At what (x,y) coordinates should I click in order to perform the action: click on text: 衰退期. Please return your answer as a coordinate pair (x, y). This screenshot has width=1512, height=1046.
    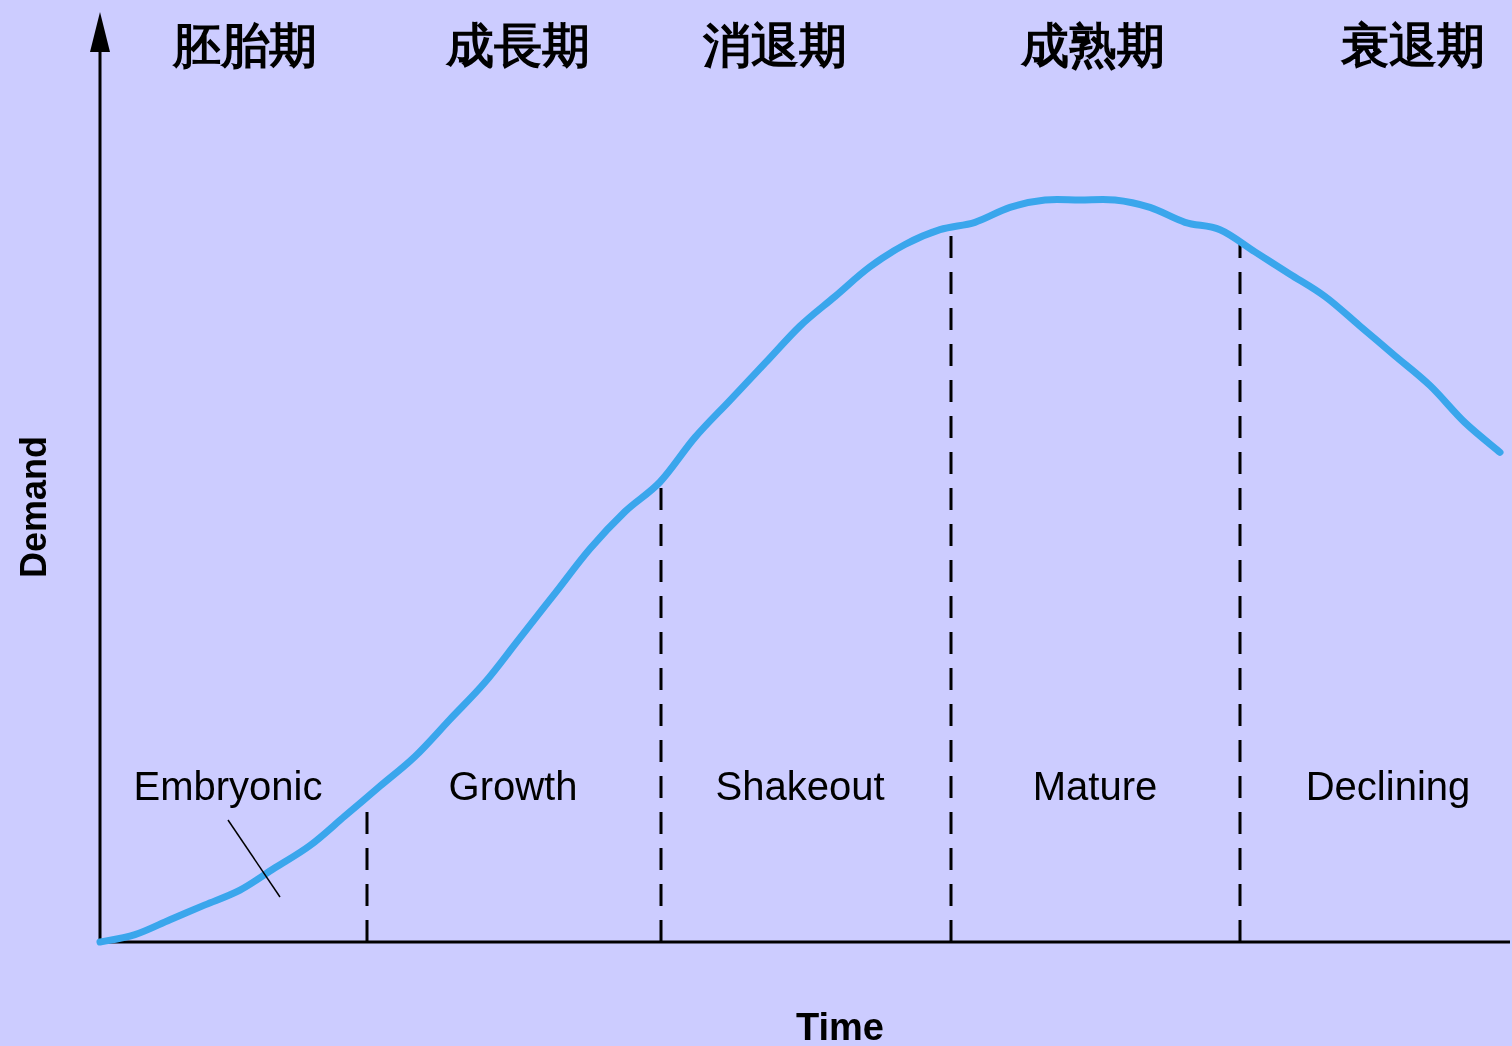
    Looking at the image, I should click on (1412, 45).